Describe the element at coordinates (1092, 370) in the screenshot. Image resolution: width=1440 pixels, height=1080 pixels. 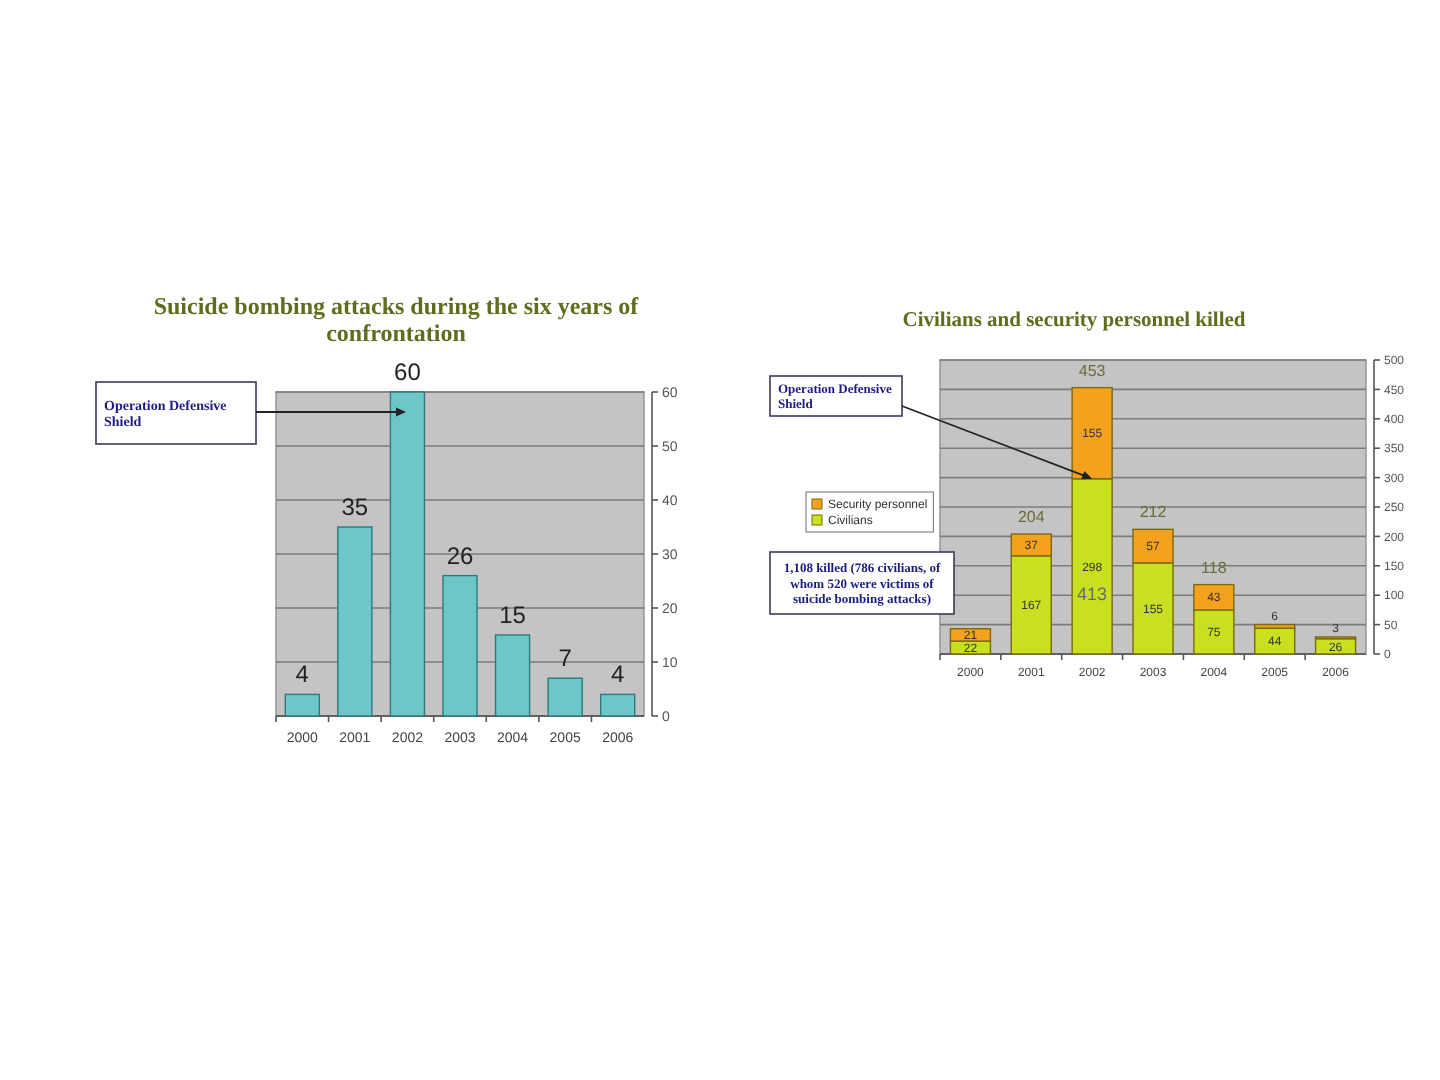
I see `total-label: 453` at that location.